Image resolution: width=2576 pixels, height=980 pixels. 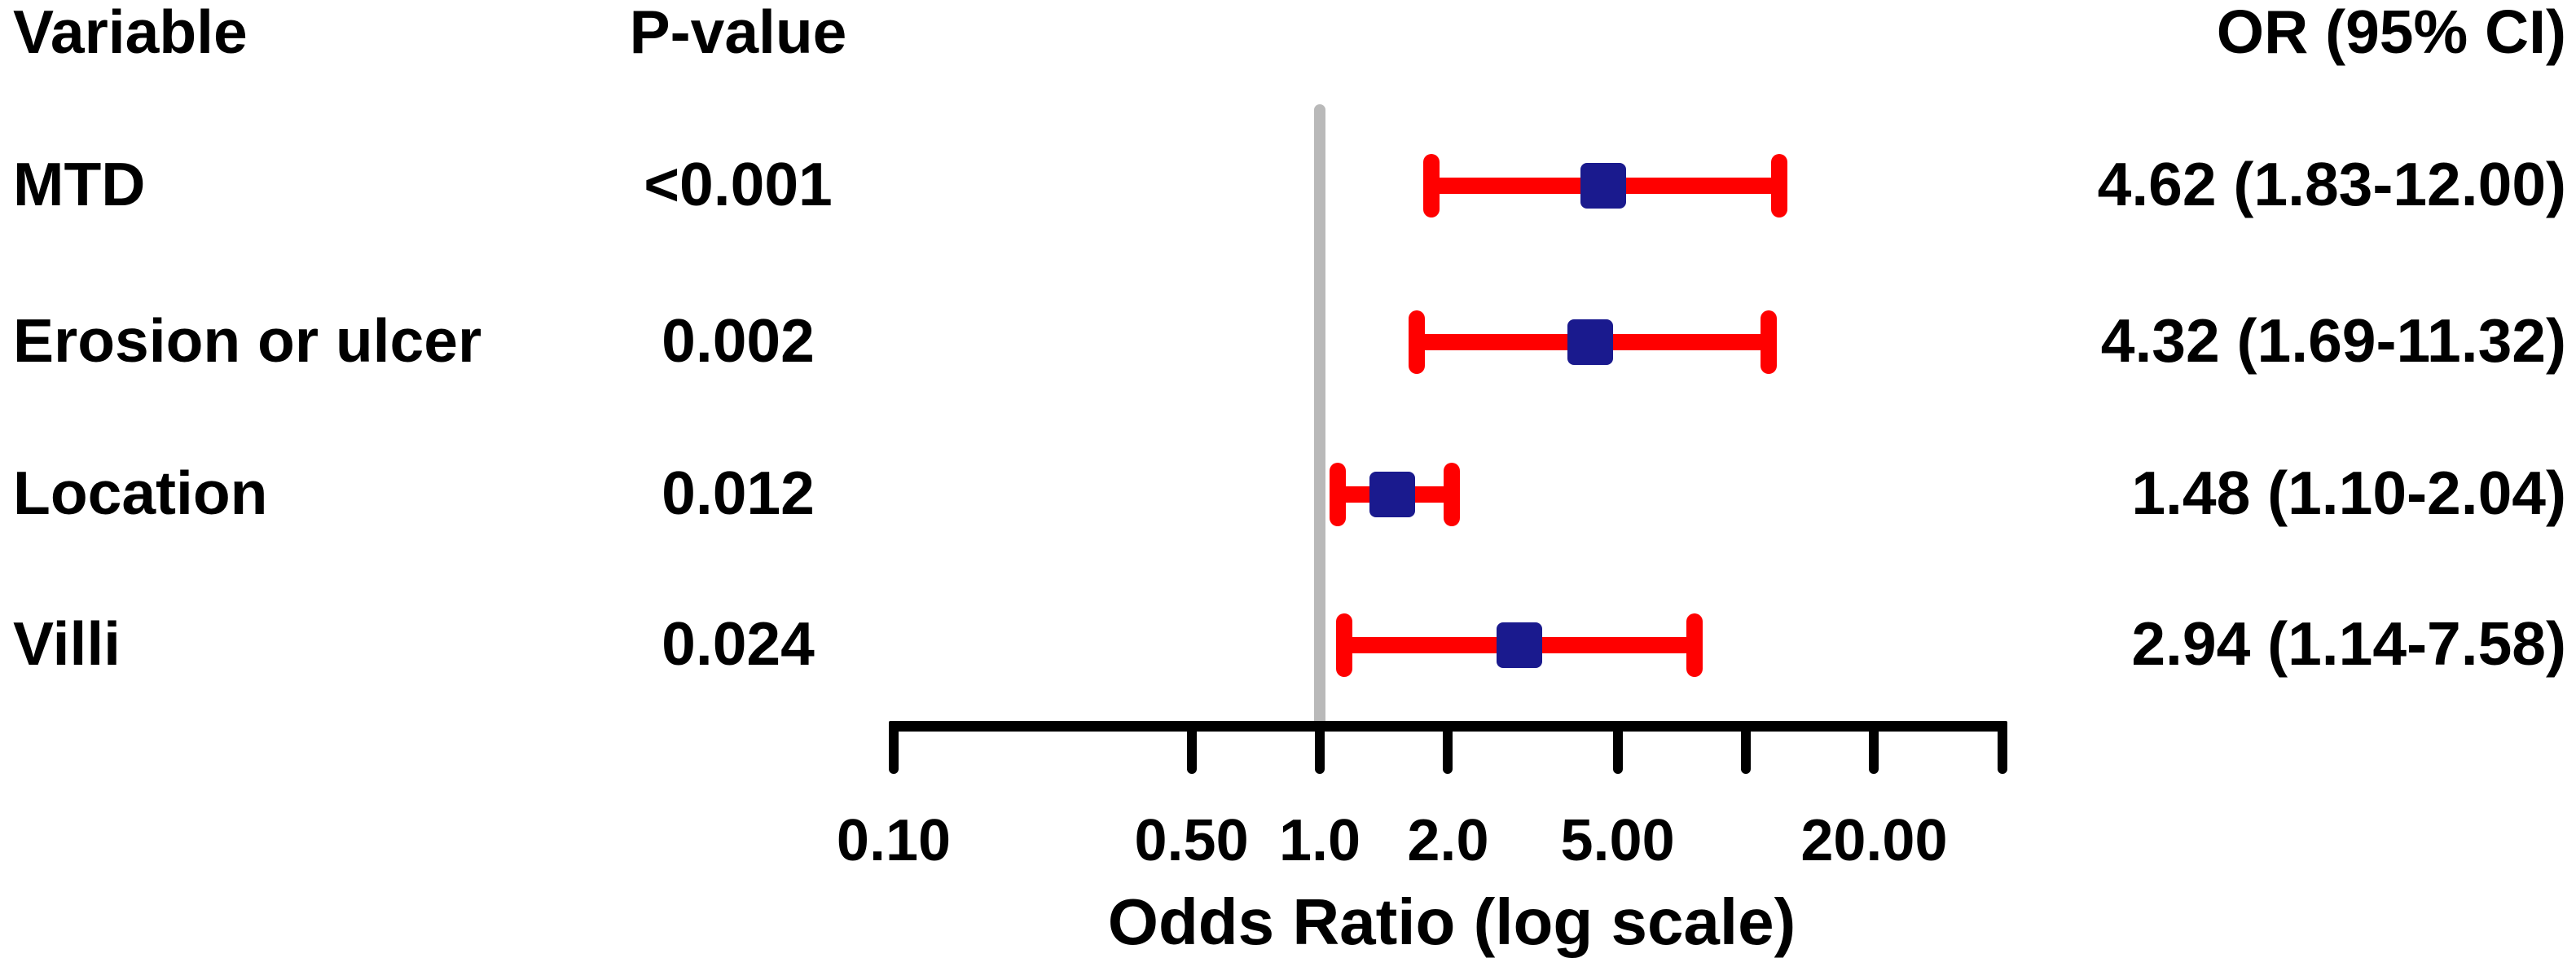 What do you see at coordinates (2391, 33) in the screenshot?
I see `column-header-or-ci: OR (95% CI)` at bounding box center [2391, 33].